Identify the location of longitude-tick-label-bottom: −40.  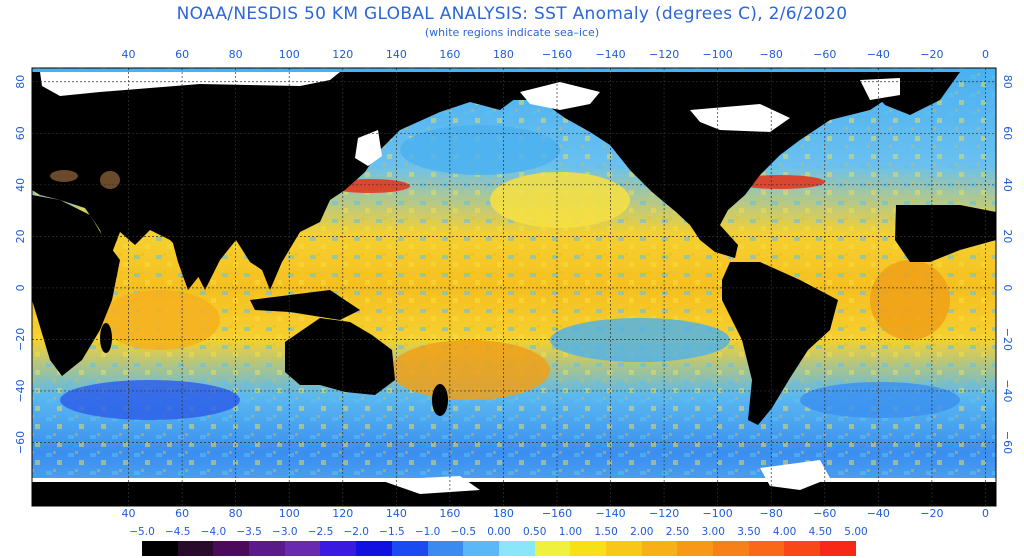
(878, 513).